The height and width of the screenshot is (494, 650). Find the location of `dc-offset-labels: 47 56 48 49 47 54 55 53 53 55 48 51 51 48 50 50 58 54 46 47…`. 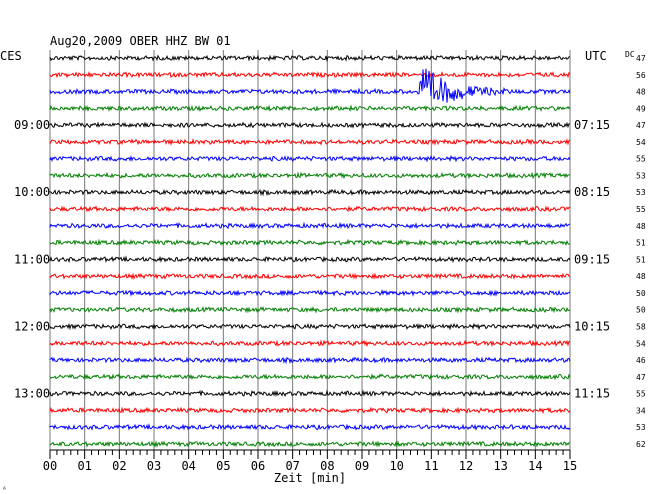

dc-offset-labels: 47 56 48 49 47 54 55 53 53 55 48 51 51 48 50 50 58 54 46 47… is located at coordinates (641, 251).